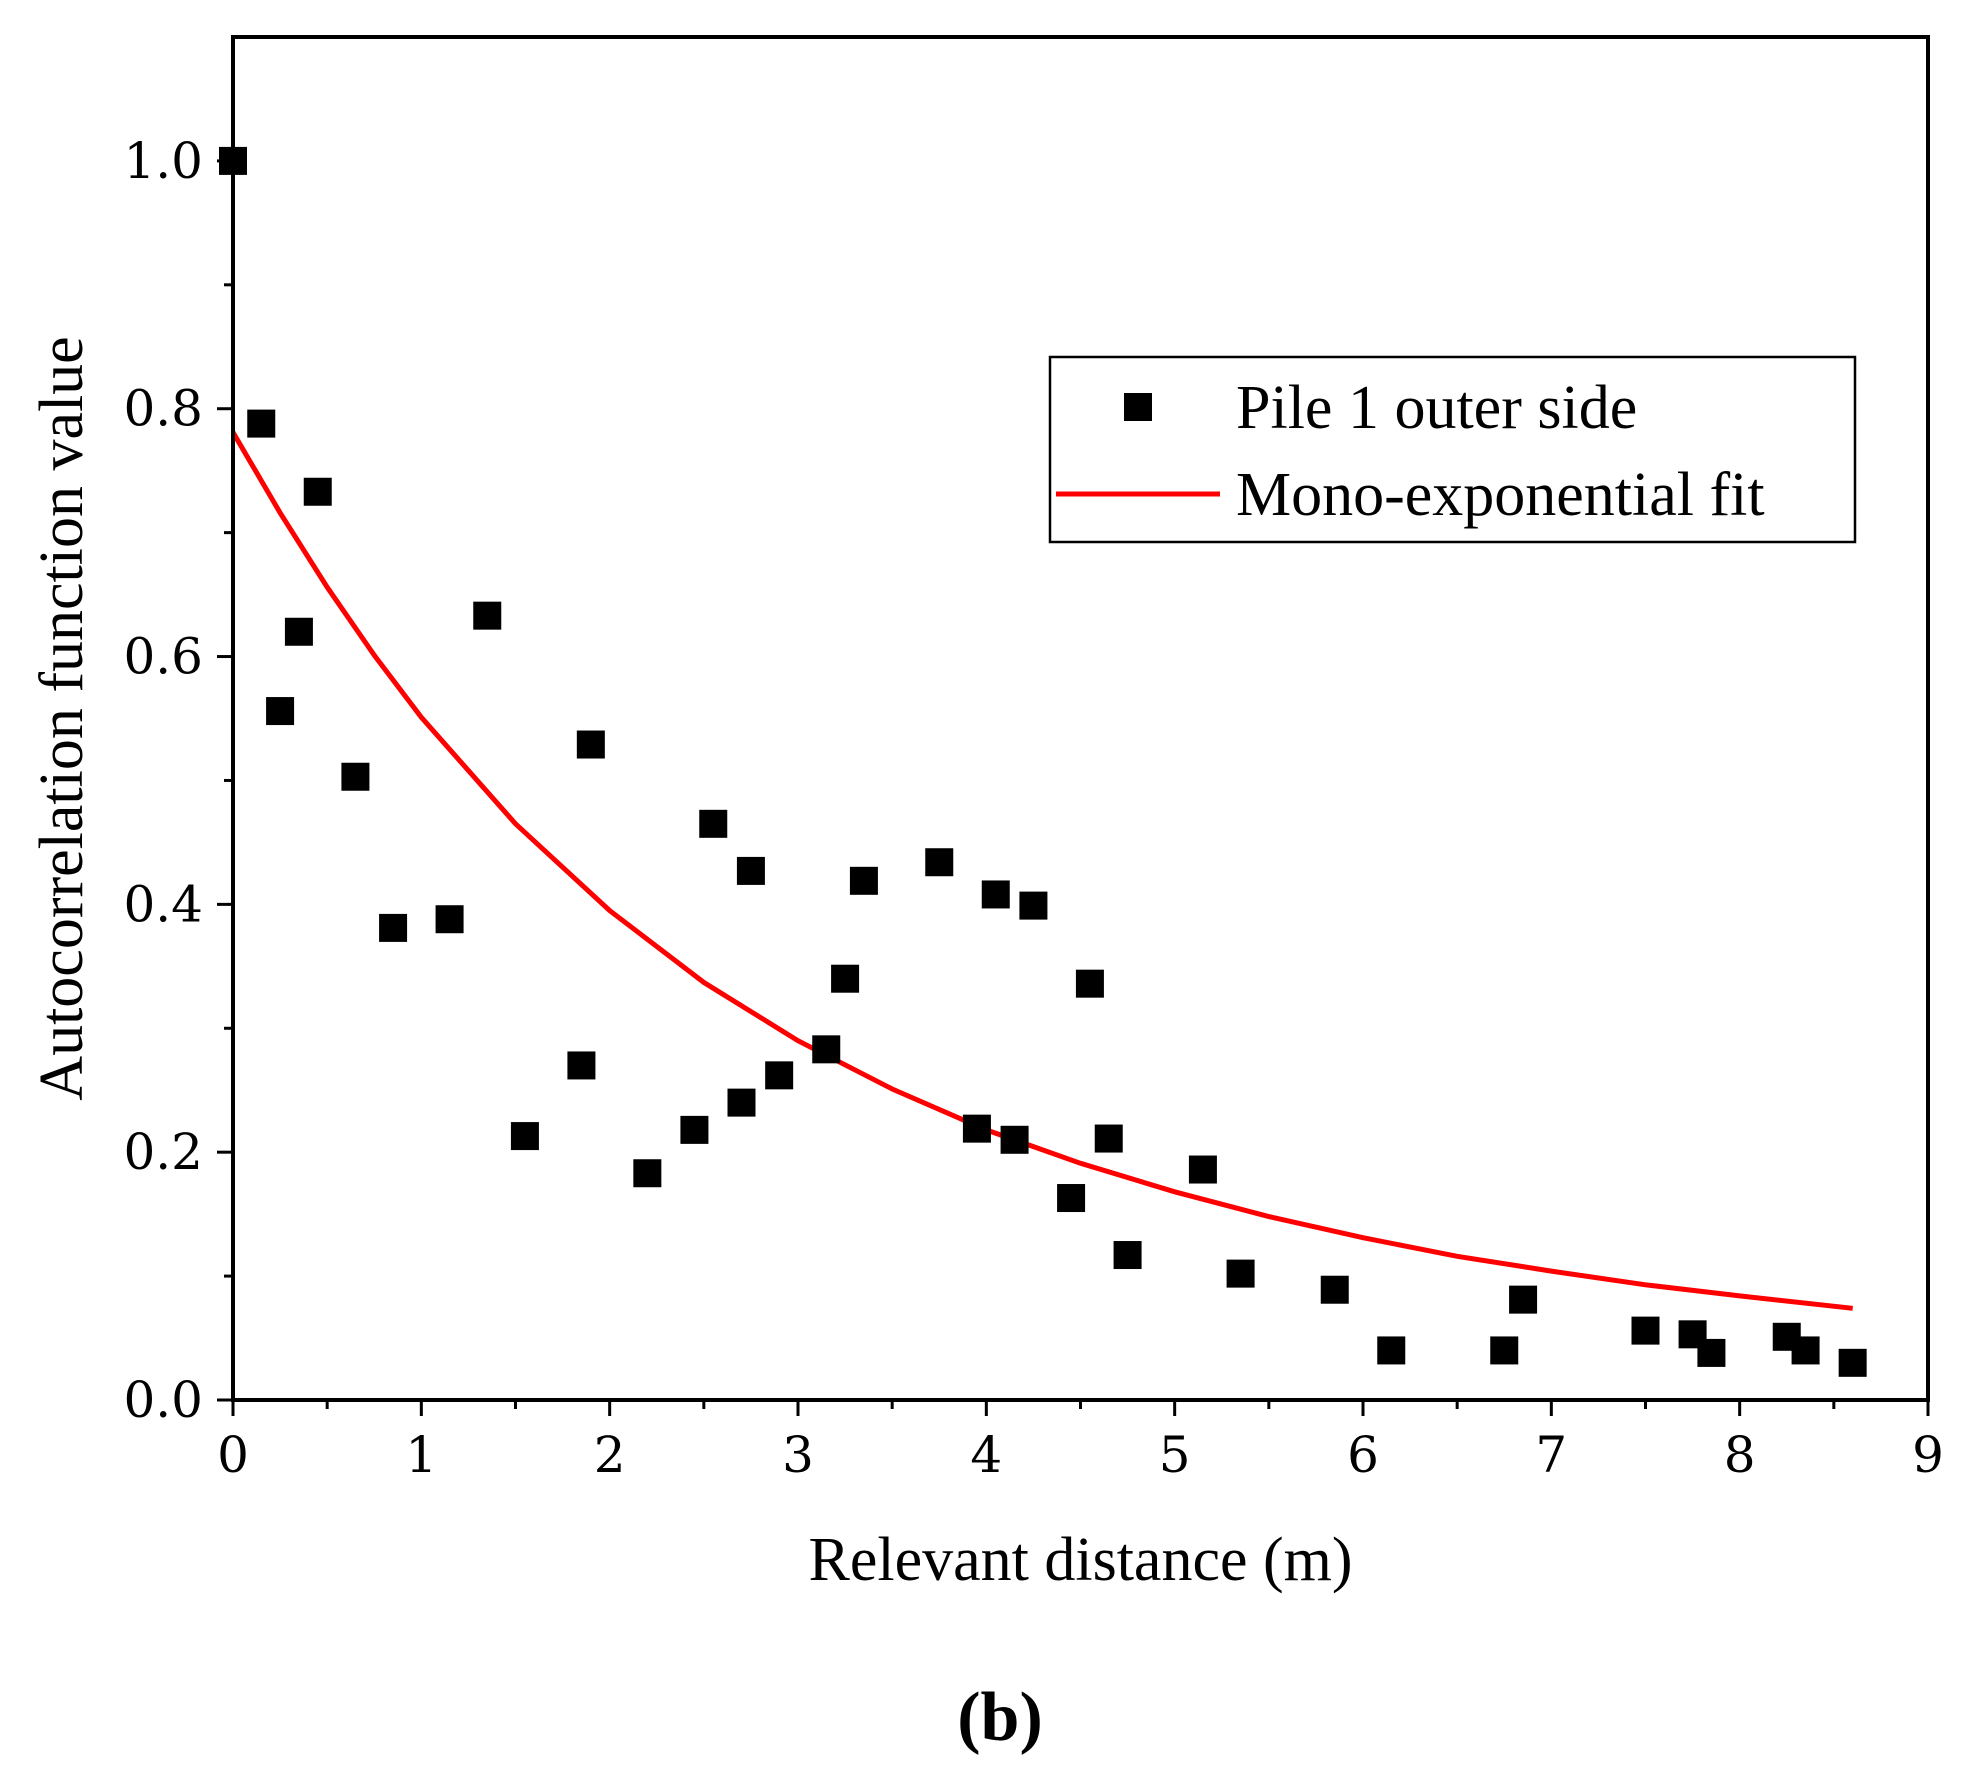  Describe the element at coordinates (1000, 1717) in the screenshot. I see `panel-label: (b)` at that location.